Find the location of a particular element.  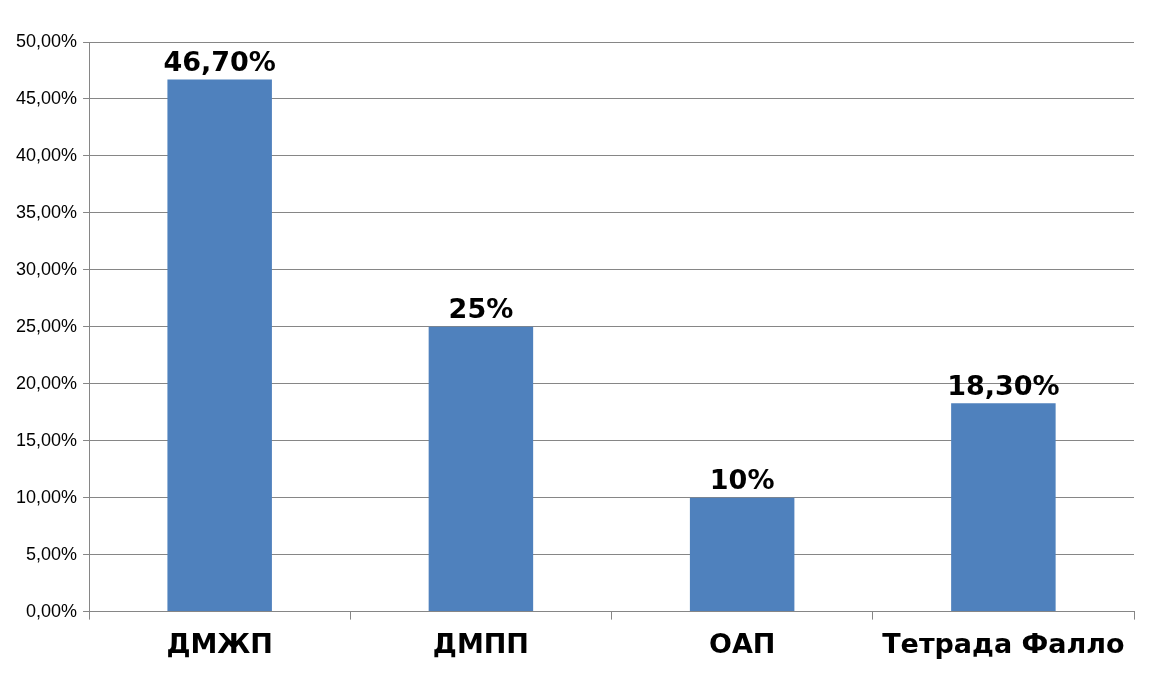

data-label: 10% is located at coordinates (742, 480).